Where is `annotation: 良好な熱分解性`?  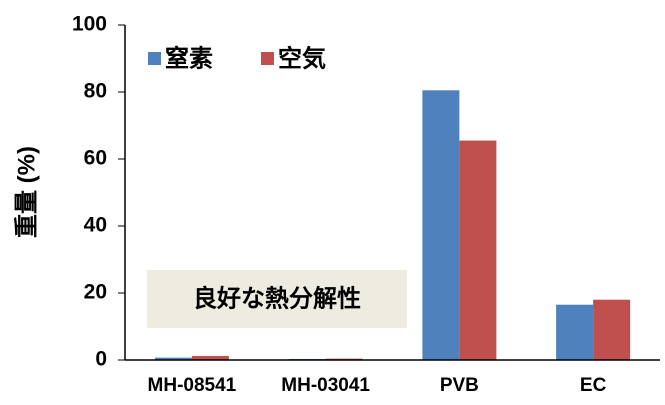 annotation: 良好な熱分解性 is located at coordinates (277, 298).